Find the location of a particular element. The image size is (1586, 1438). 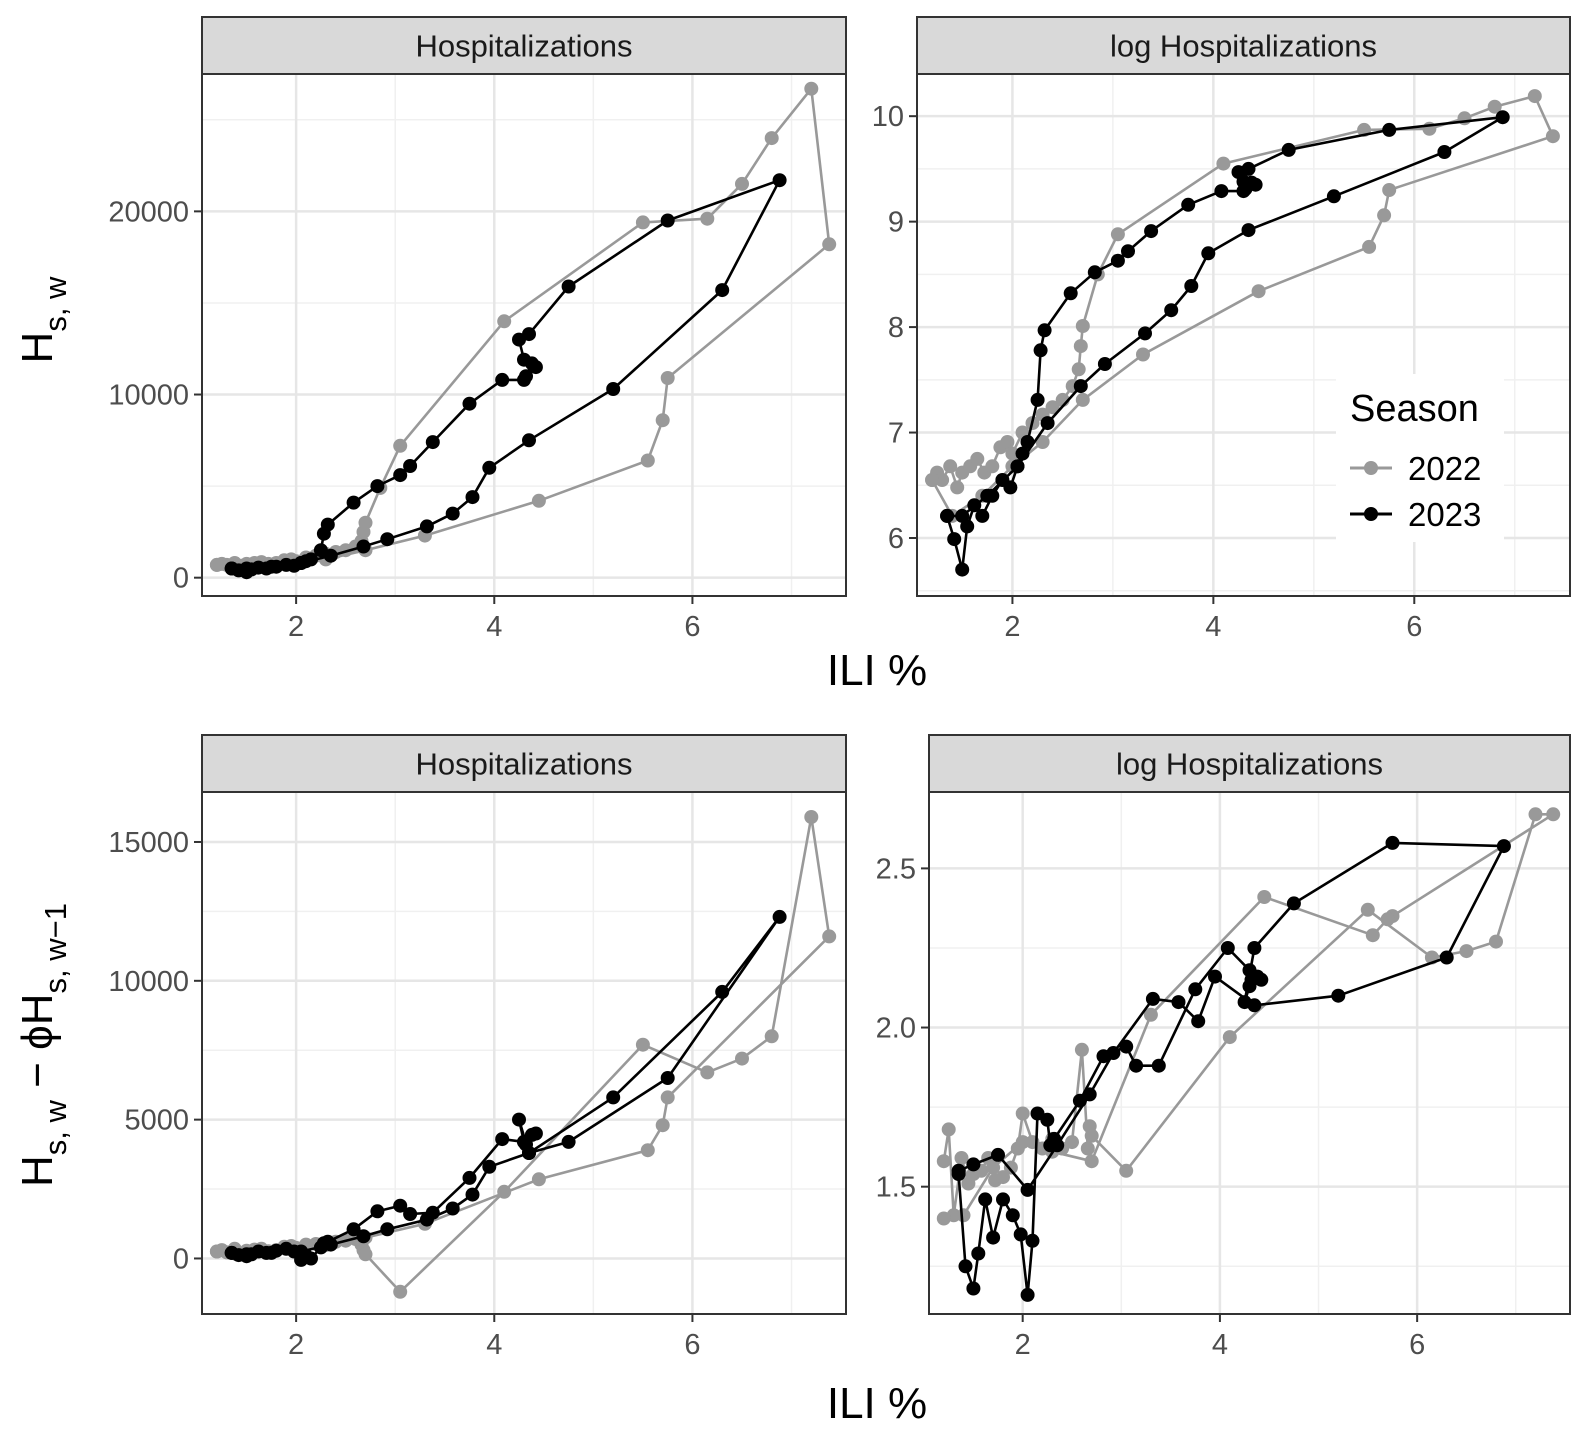

legend-label-2023: 2023 is located at coordinates (1444, 514).